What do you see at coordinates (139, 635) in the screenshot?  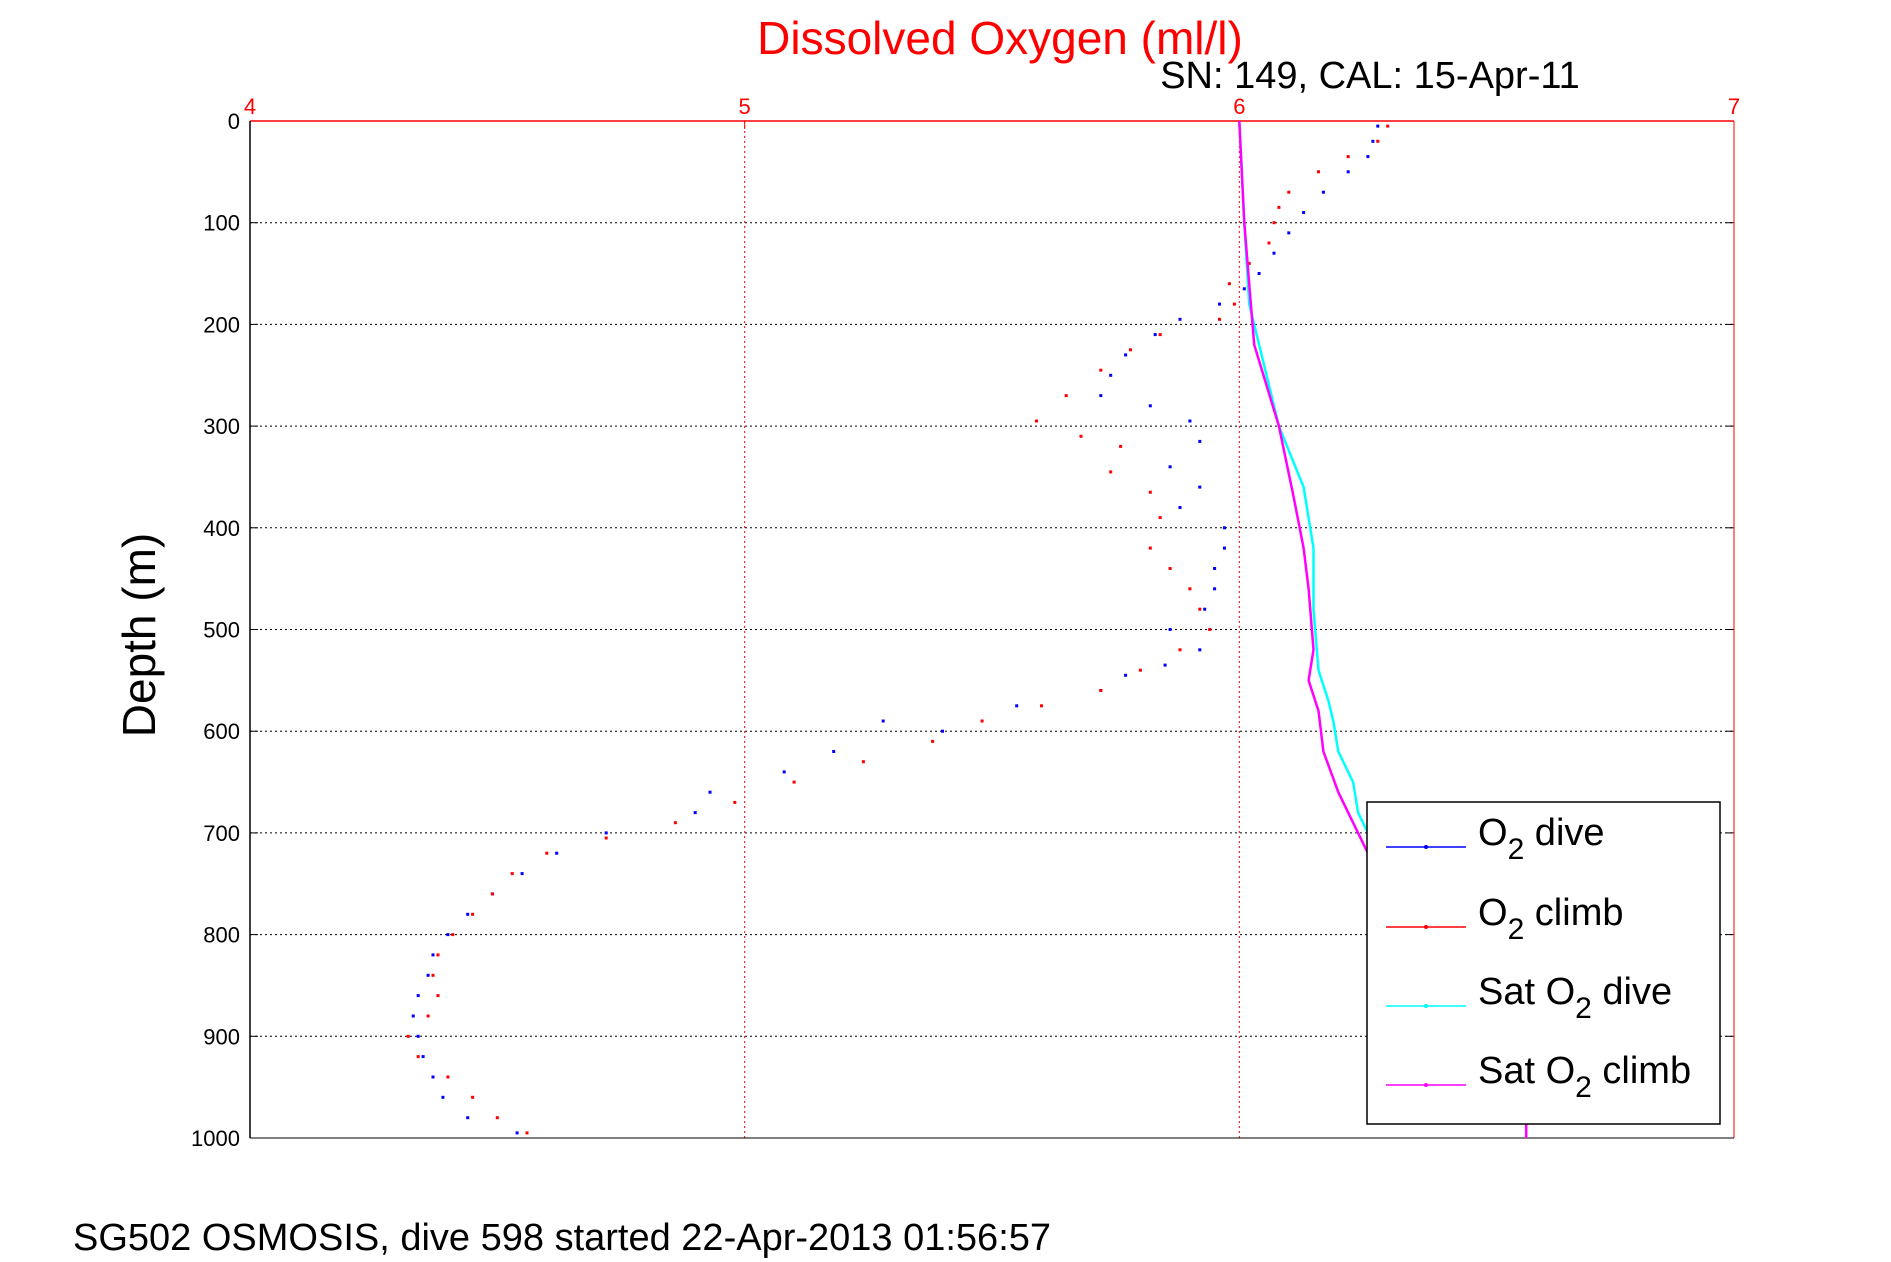 I see `y-axis-label: Depth (m)` at bounding box center [139, 635].